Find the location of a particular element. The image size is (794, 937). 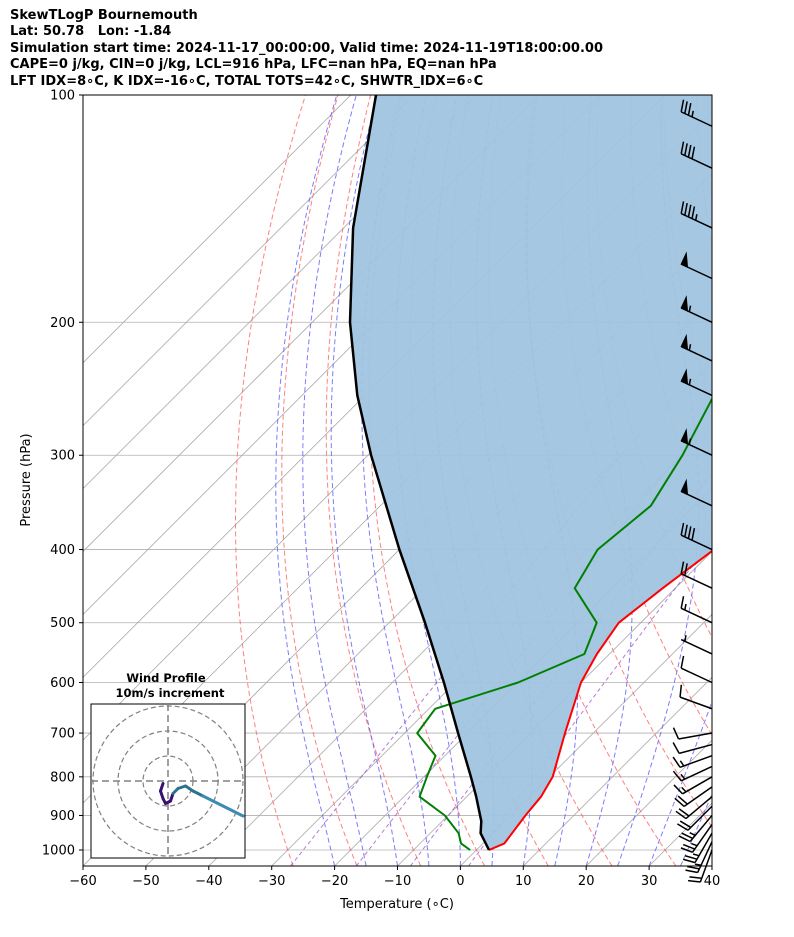

hodograph-subtitle: 10m/s increment is located at coordinates (170, 693).